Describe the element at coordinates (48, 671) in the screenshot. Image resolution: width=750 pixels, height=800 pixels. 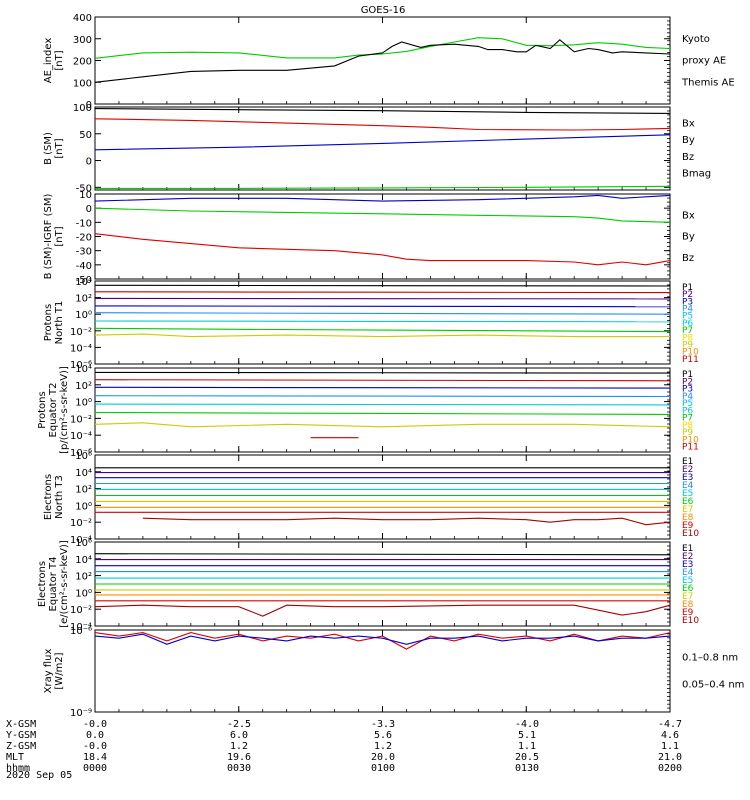
I see `y-axis-label: Xray flux` at that location.